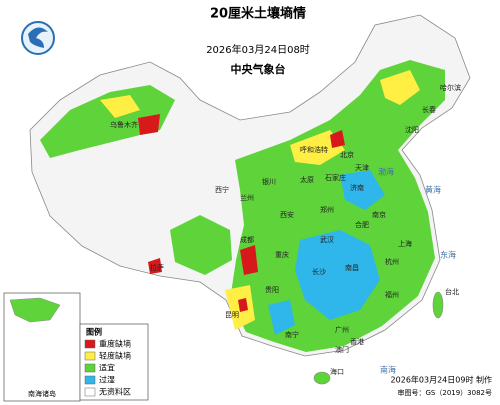 The height and width of the screenshot is (405, 500). What do you see at coordinates (342, 349) in the screenshot?
I see `place-label: 澳门` at bounding box center [342, 349].